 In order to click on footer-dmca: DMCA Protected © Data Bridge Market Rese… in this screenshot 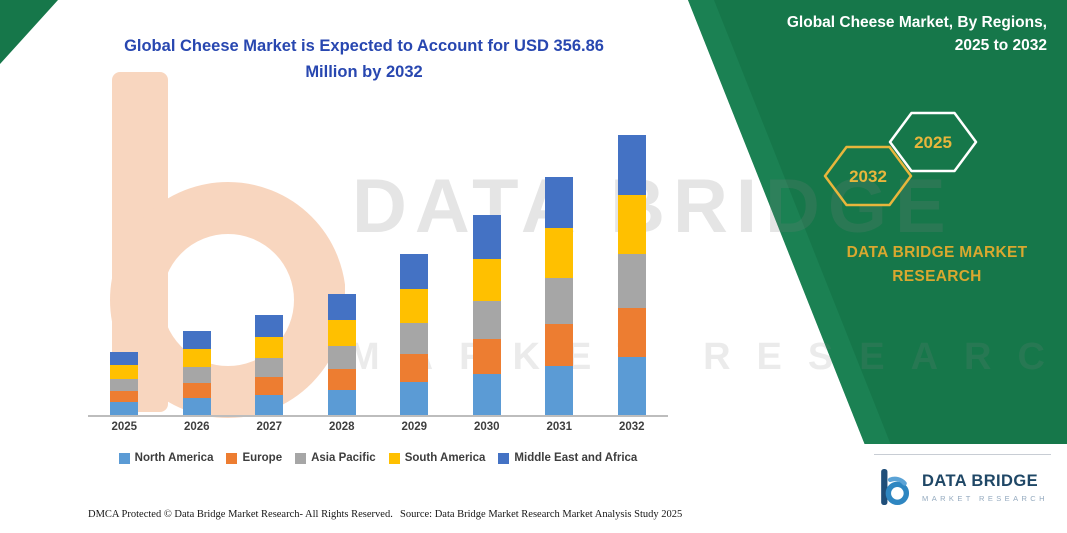, I will do `click(240, 514)`.